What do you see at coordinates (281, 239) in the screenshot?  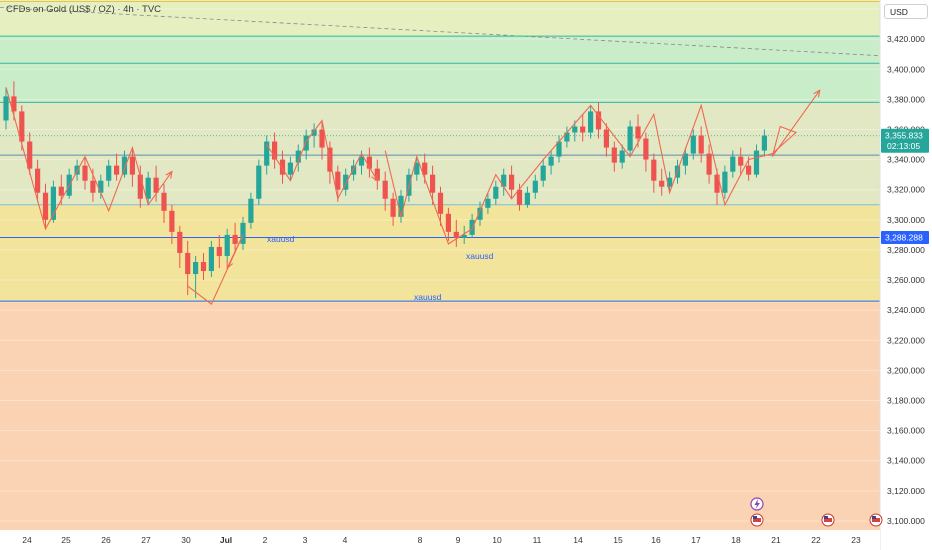 I see `annotation-label-0: xauusd` at bounding box center [281, 239].